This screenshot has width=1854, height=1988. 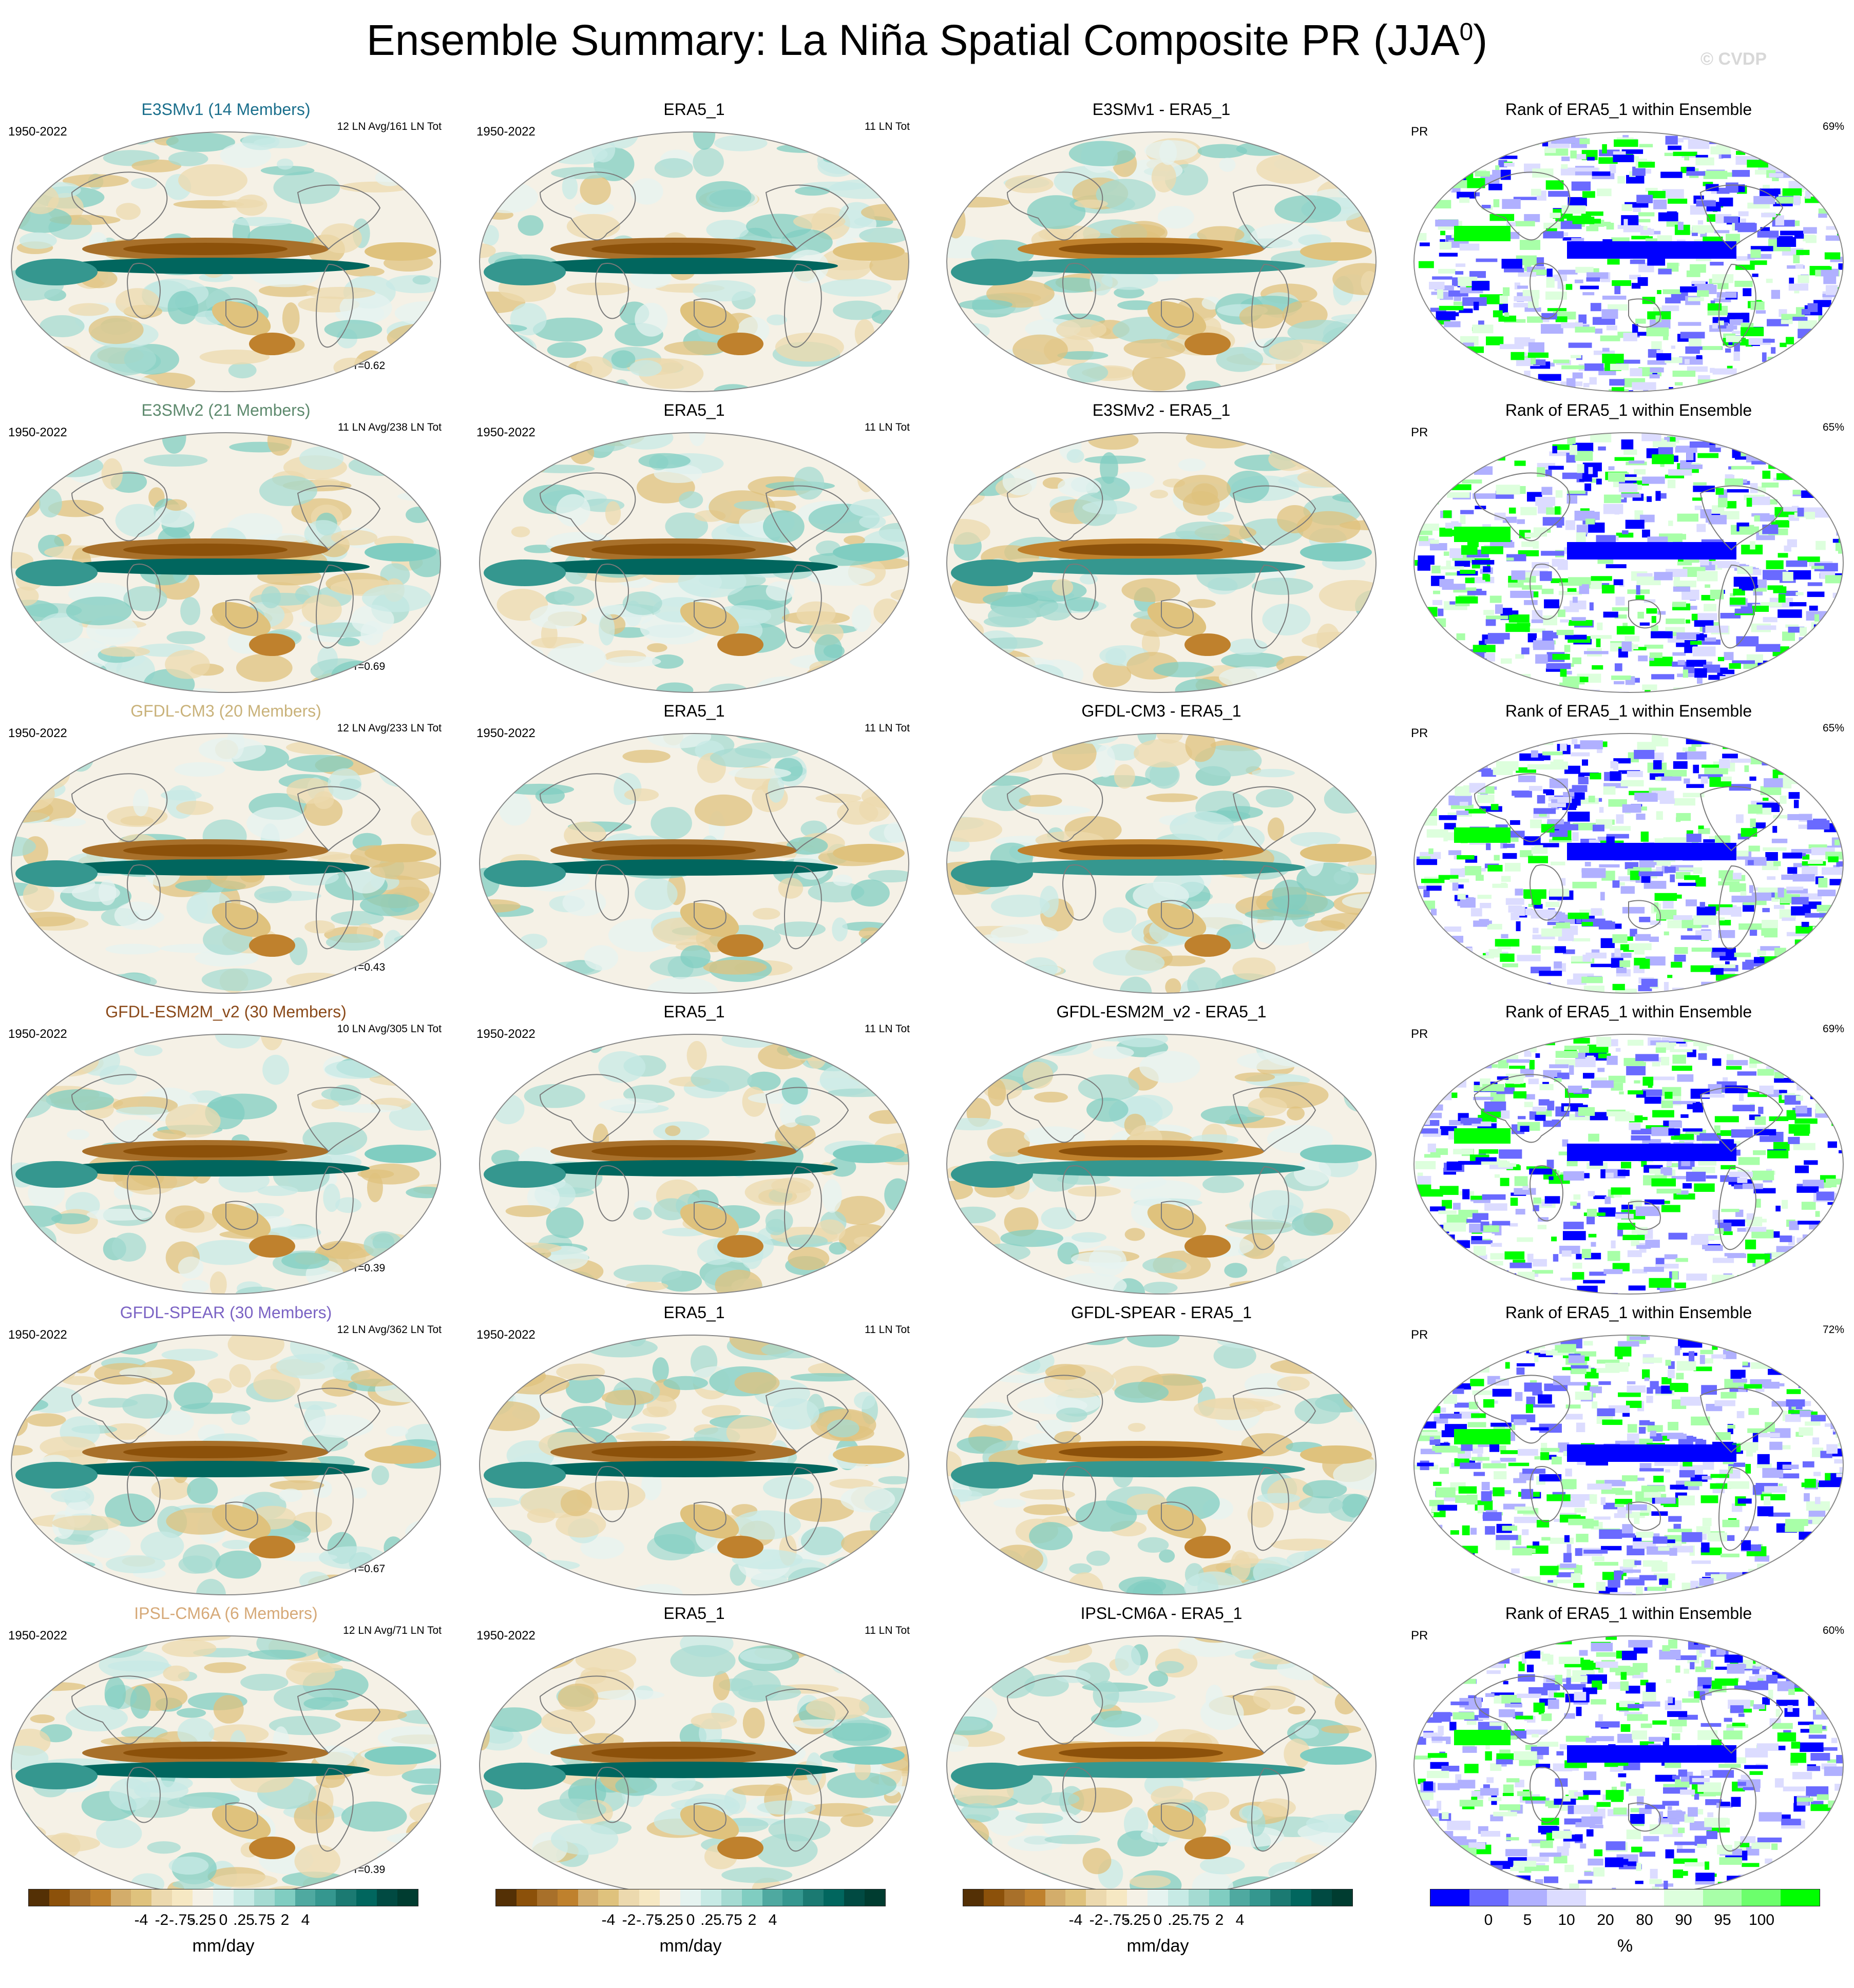 I want to click on event-count-label: 12 LN Avg/233 LN Tot, so click(x=389, y=728).